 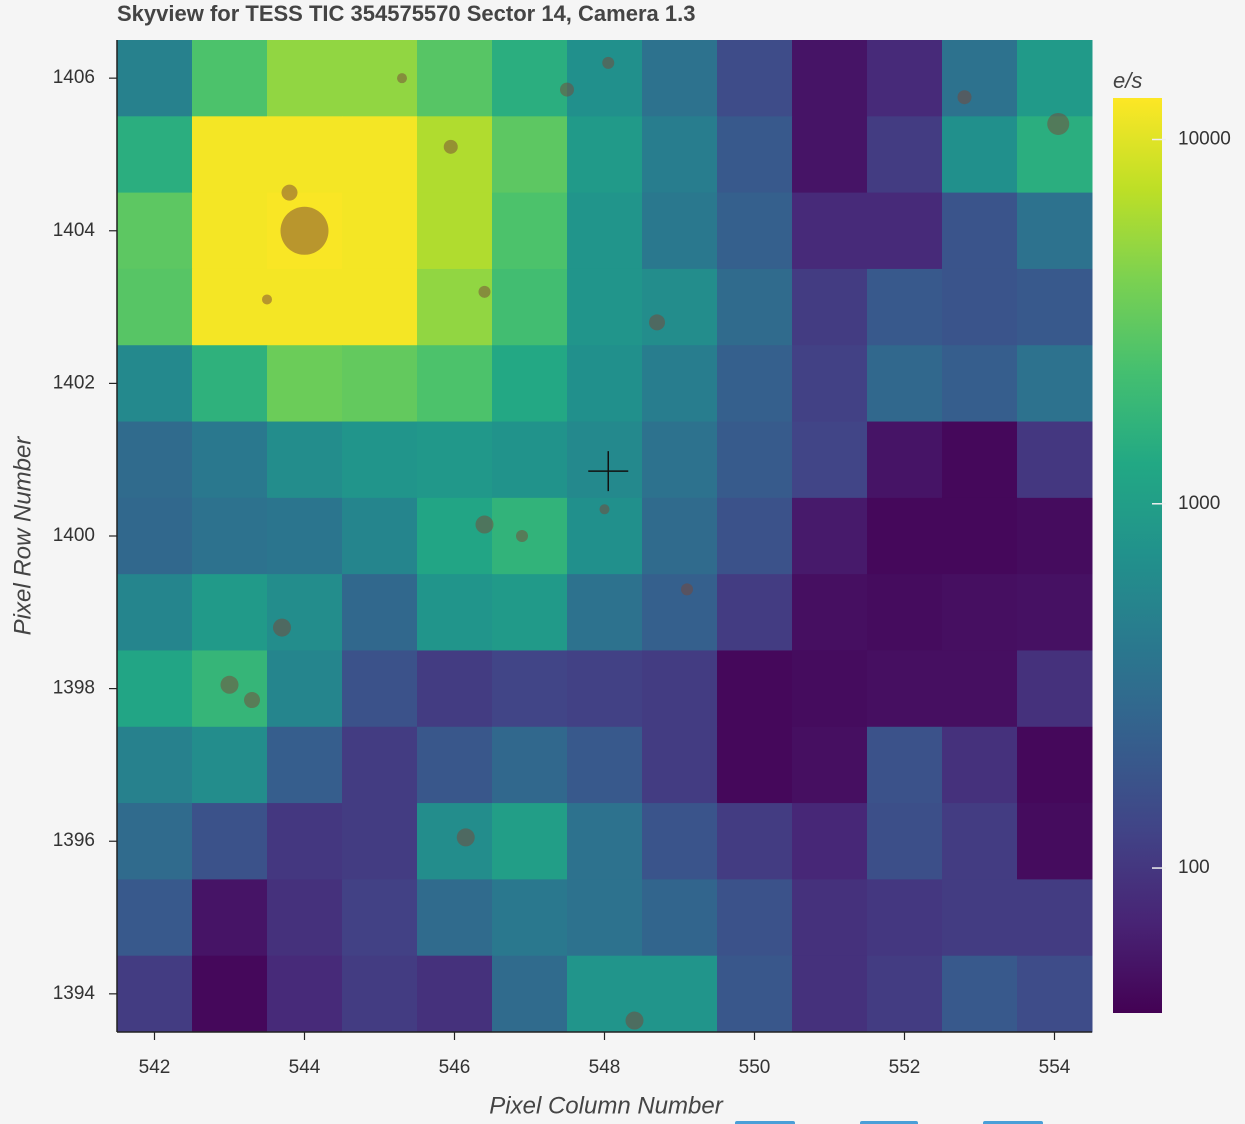 I want to click on x-tick-label: 548, so click(x=605, y=1067).